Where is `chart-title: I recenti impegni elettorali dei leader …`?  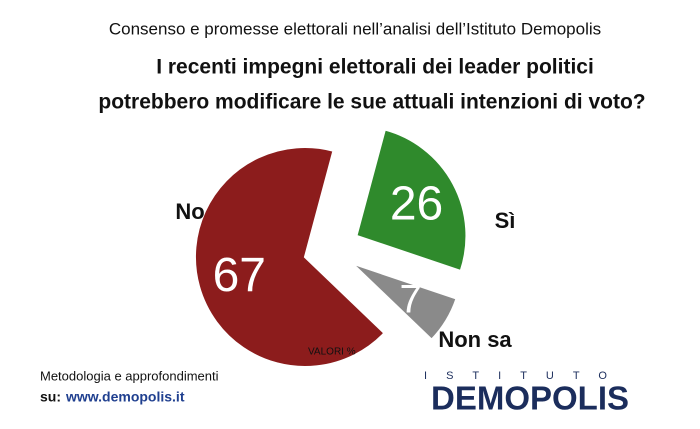 chart-title: I recenti impegni elettorali dei leader … is located at coordinates (375, 67).